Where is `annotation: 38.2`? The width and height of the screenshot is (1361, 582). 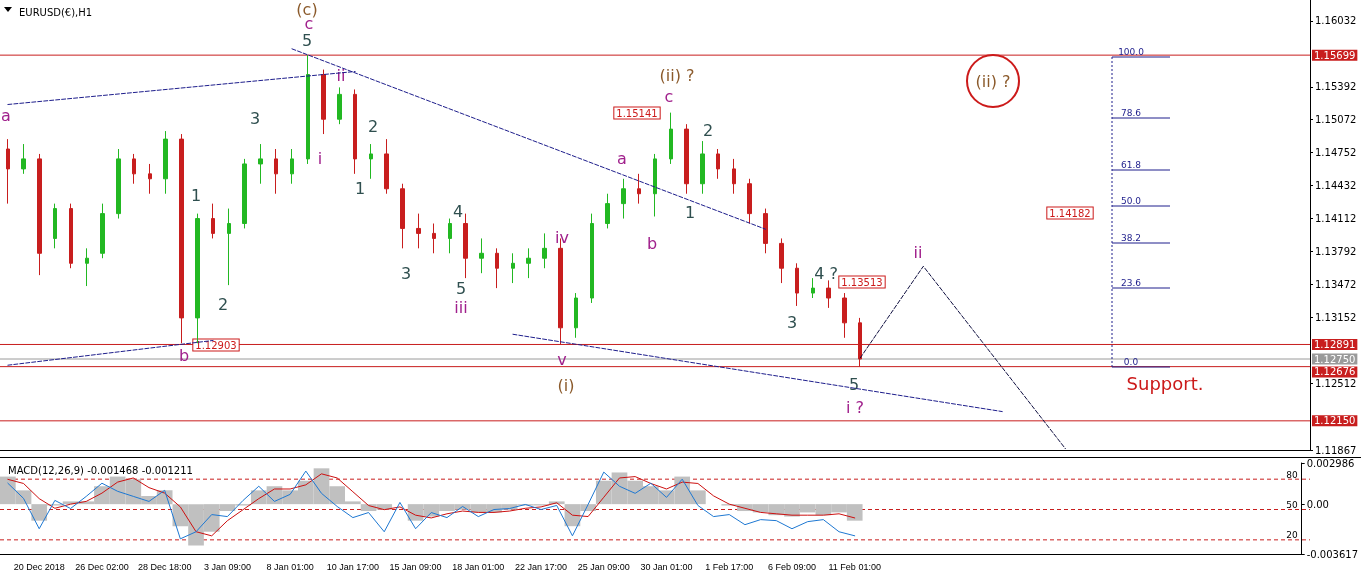 annotation: 38.2 is located at coordinates (1131, 237).